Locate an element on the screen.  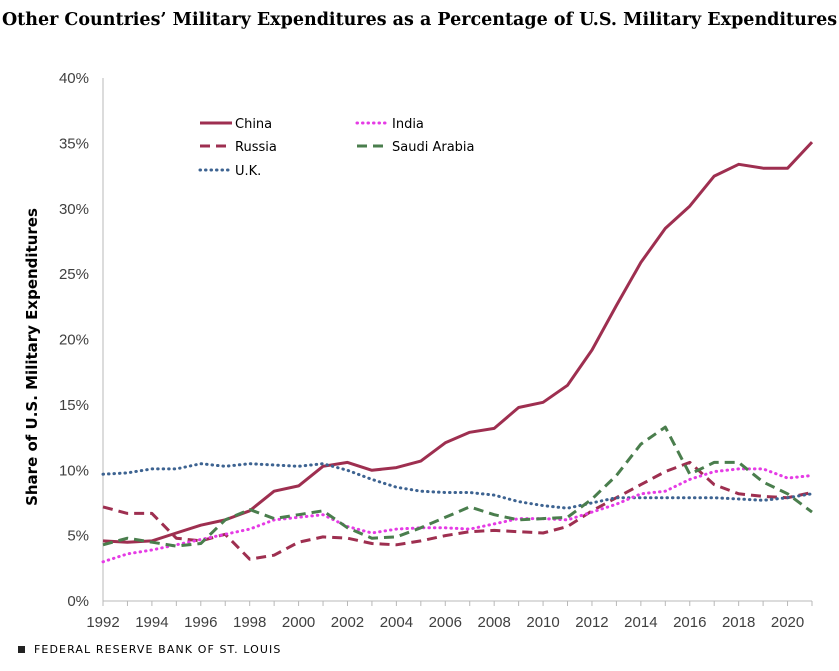
x-tick-label: 2018 is located at coordinates (738, 622).